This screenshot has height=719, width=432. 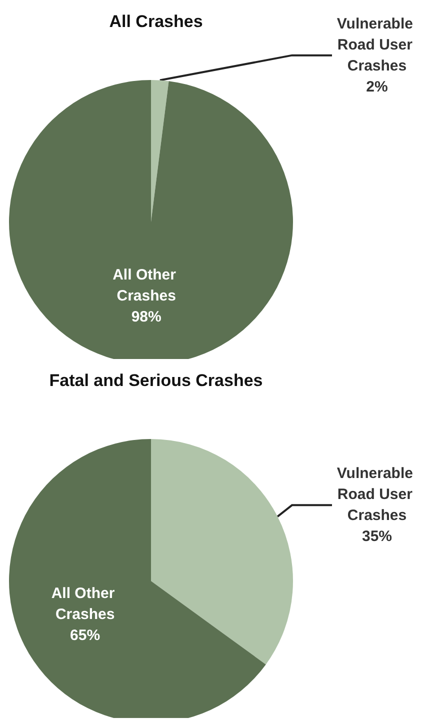 I want to click on chart-title: All Crashes, so click(x=156, y=21).